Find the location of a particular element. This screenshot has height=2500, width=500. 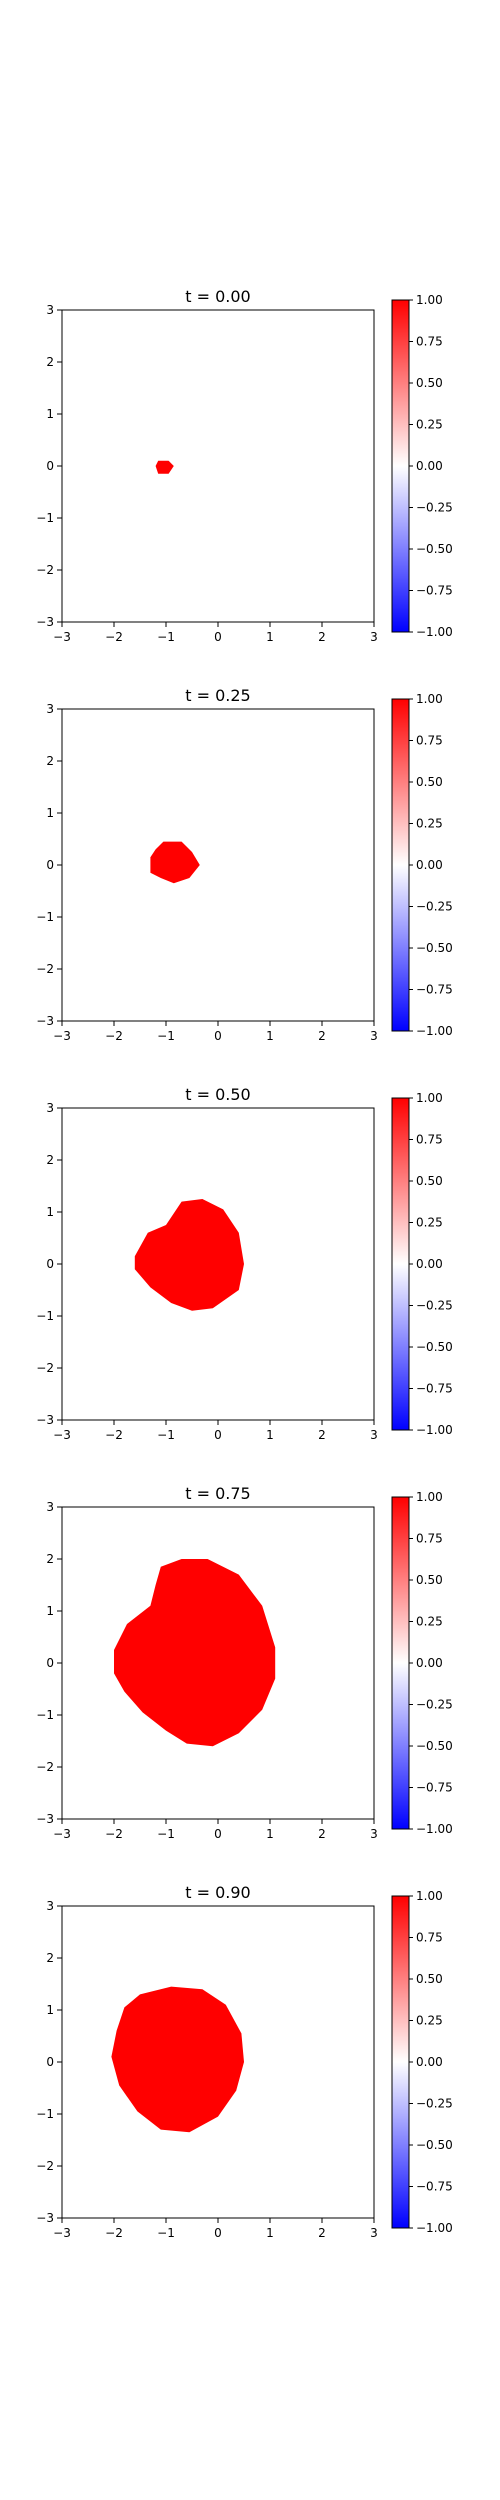

chart-title: t = 0.75 is located at coordinates (217, 1493).